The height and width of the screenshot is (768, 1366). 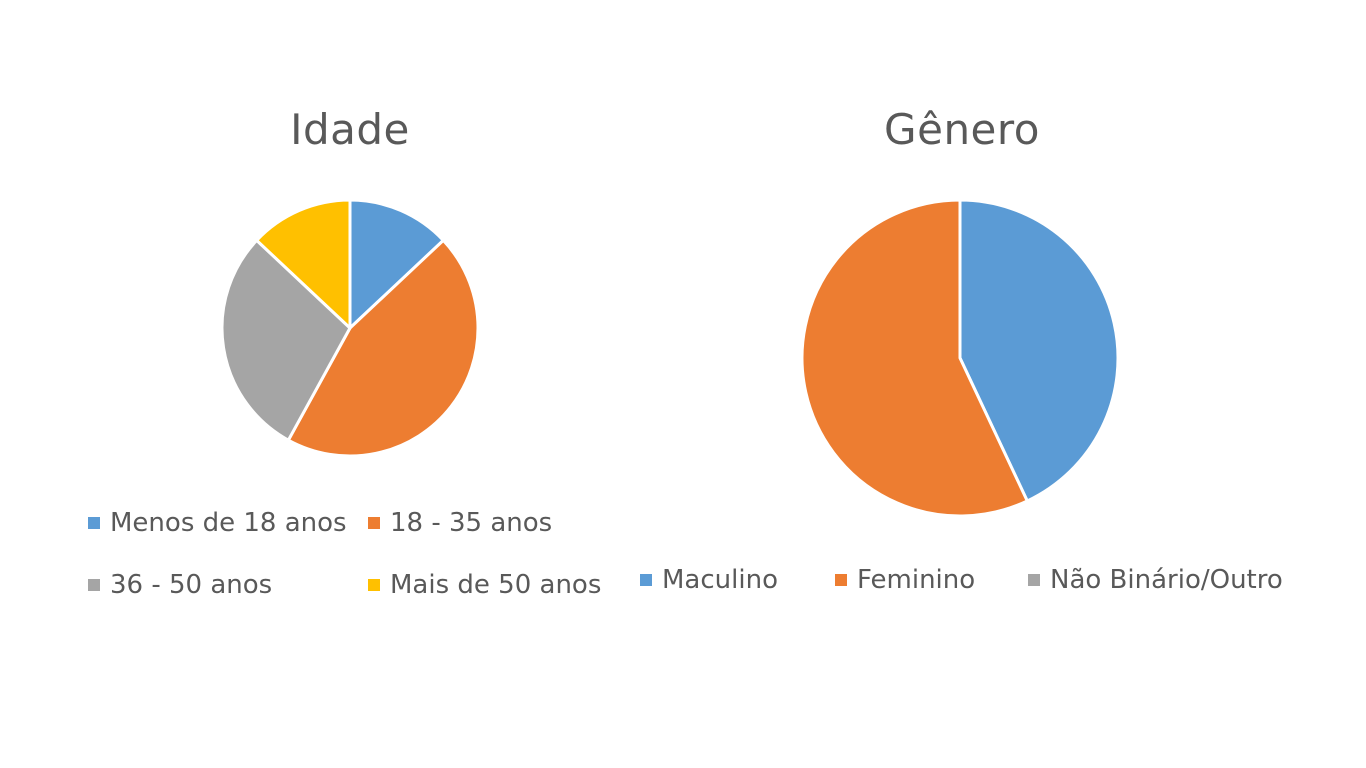 What do you see at coordinates (496, 585) in the screenshot?
I see `legend-label-mais-50: Mais de 50 anos` at bounding box center [496, 585].